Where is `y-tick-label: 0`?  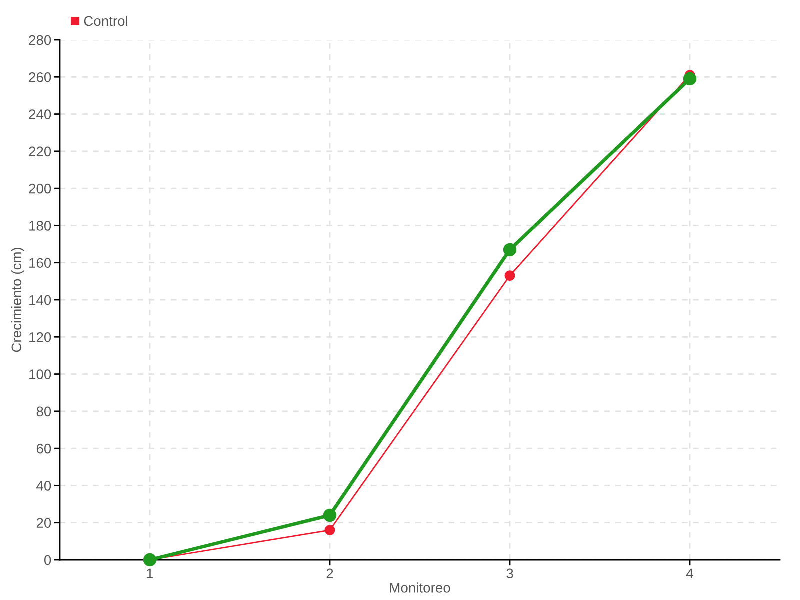
y-tick-label: 0 is located at coordinates (48, 560).